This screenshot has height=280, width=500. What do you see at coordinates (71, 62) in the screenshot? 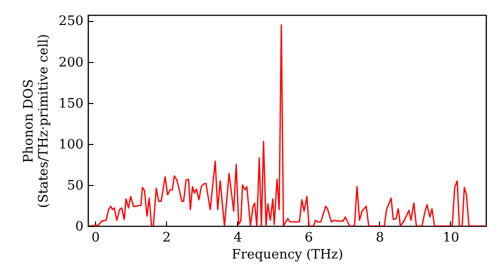
I see `y-tick-label: 200` at bounding box center [71, 62].